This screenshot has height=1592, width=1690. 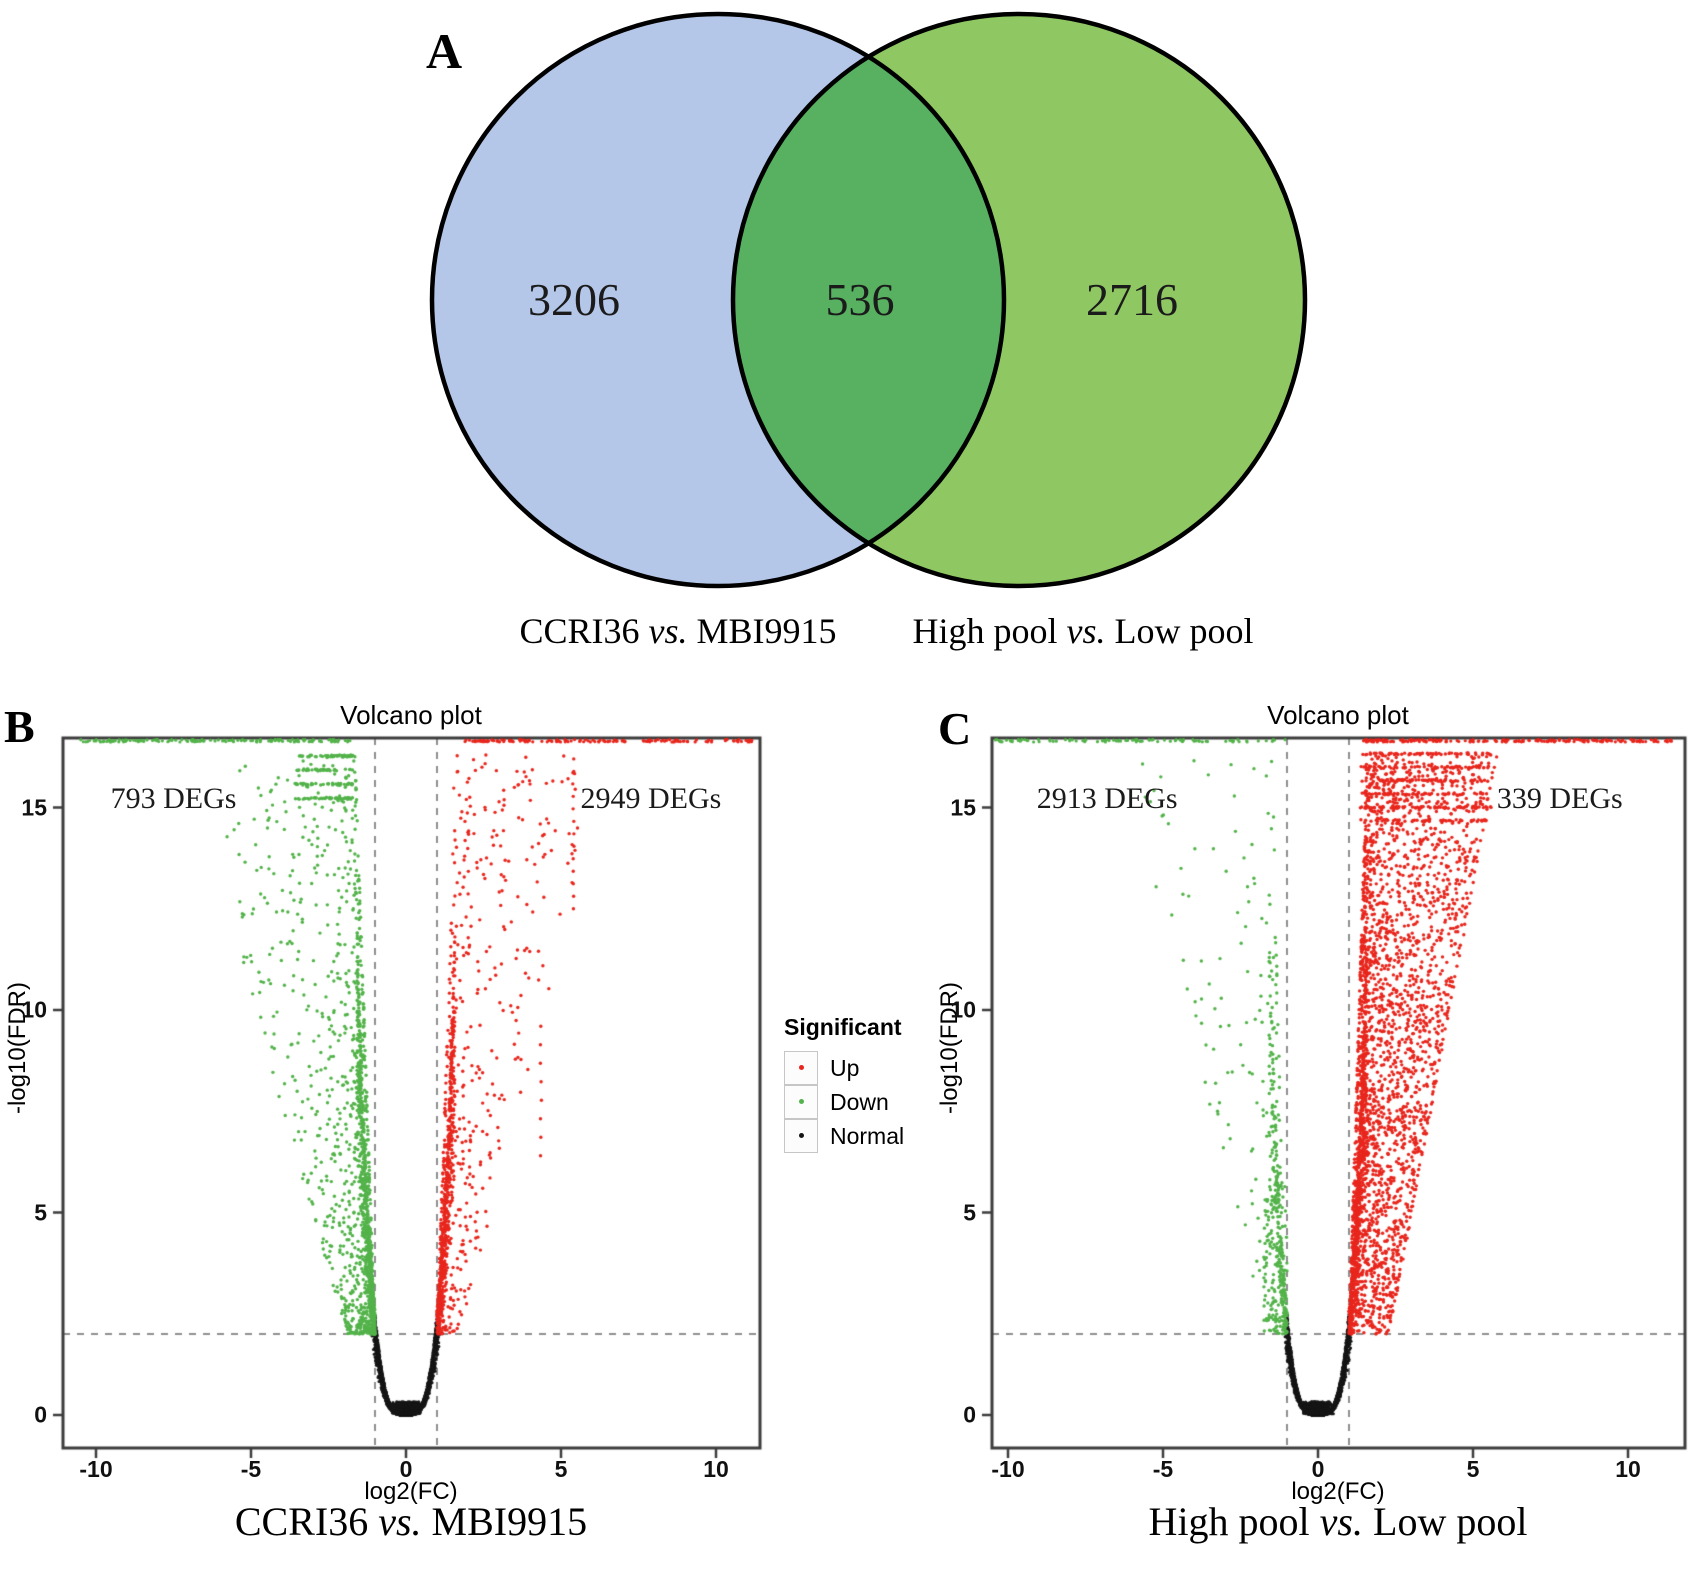 I want to click on deg-count-c-right: 339 DEGs, so click(x=1559, y=799).